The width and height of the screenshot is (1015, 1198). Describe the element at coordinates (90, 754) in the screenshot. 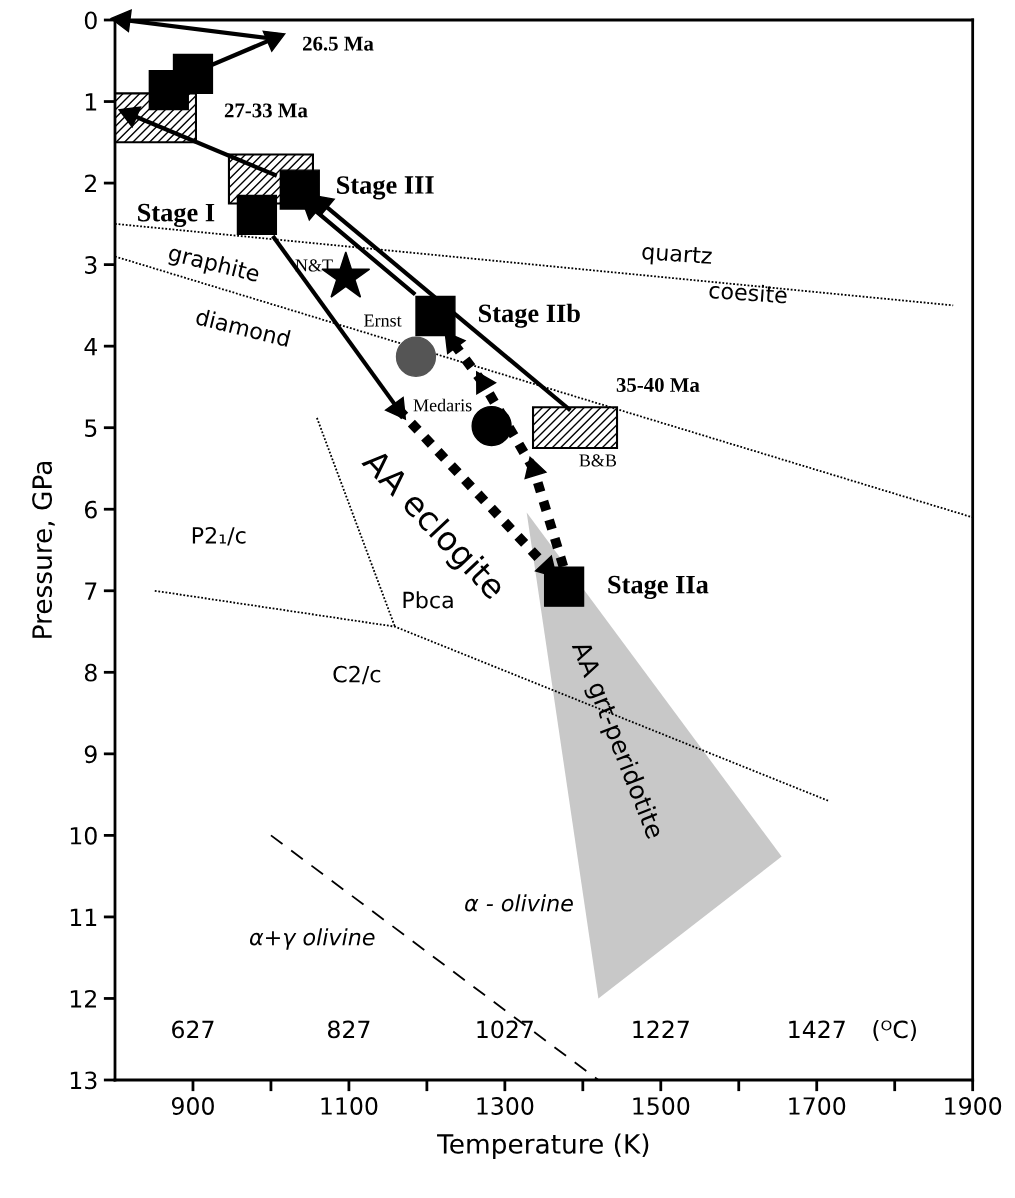

I see `y-tick-label: 9` at that location.